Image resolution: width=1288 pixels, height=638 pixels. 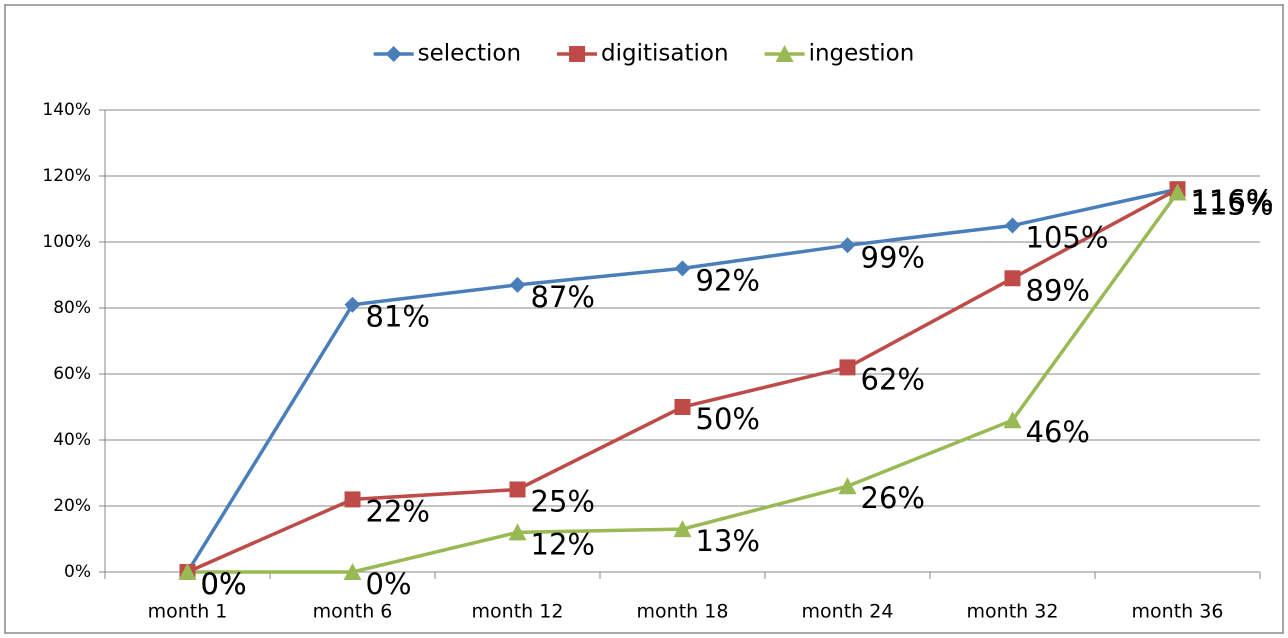 I want to click on data-label: 62%, so click(x=893, y=379).